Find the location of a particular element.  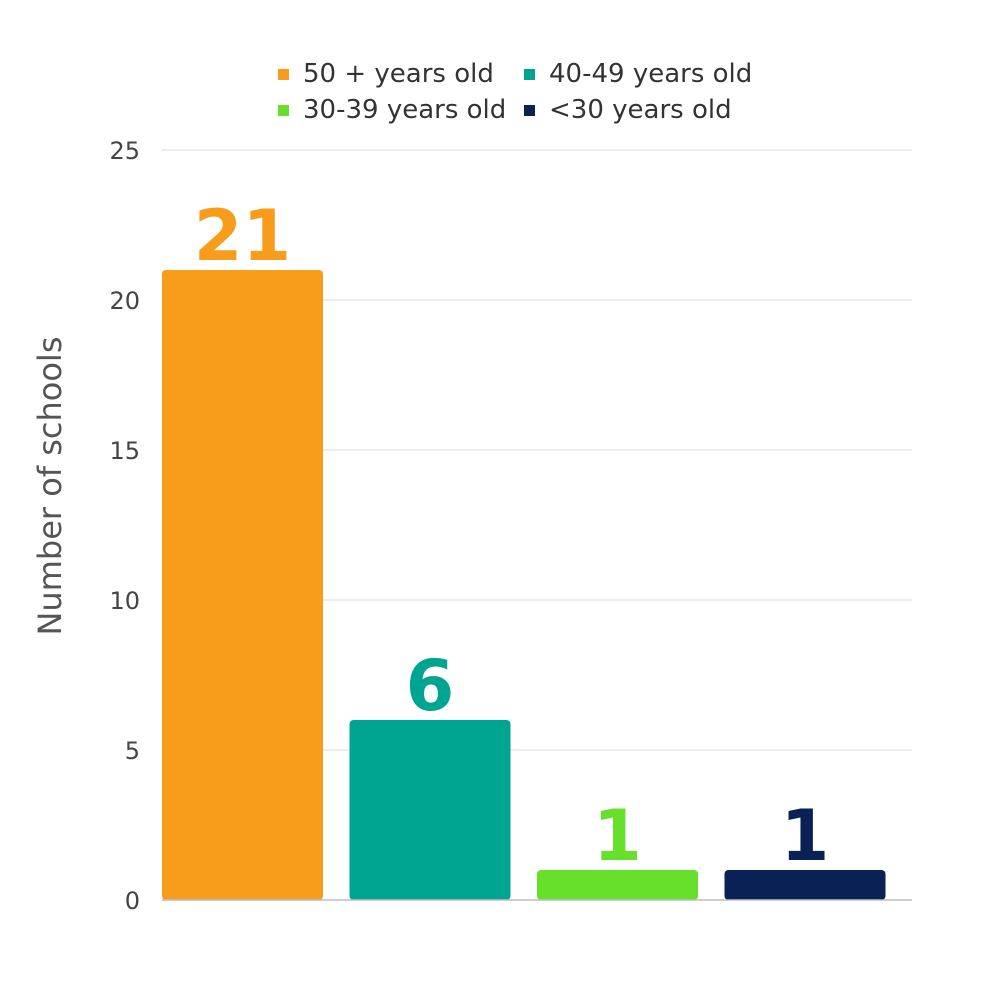

legend-item-50-plus: 50 + years old is located at coordinates (401, 74).